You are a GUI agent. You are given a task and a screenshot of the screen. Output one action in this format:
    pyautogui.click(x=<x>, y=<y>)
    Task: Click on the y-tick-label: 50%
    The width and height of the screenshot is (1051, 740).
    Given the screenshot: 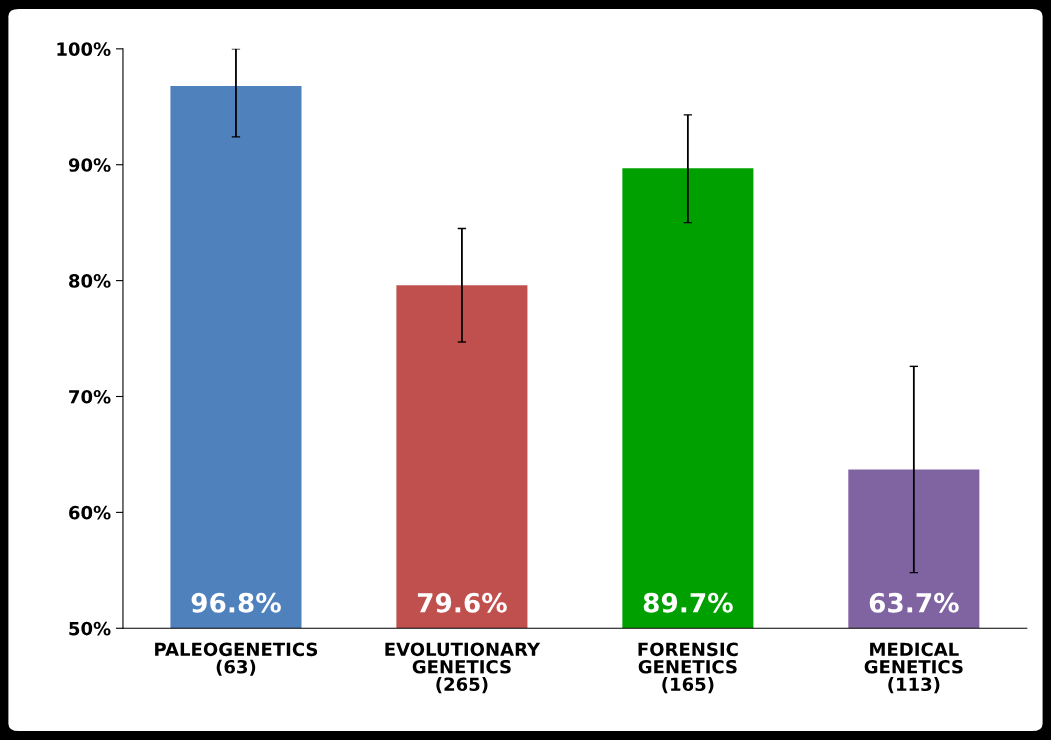 What is the action you would take?
    pyautogui.click(x=90, y=628)
    